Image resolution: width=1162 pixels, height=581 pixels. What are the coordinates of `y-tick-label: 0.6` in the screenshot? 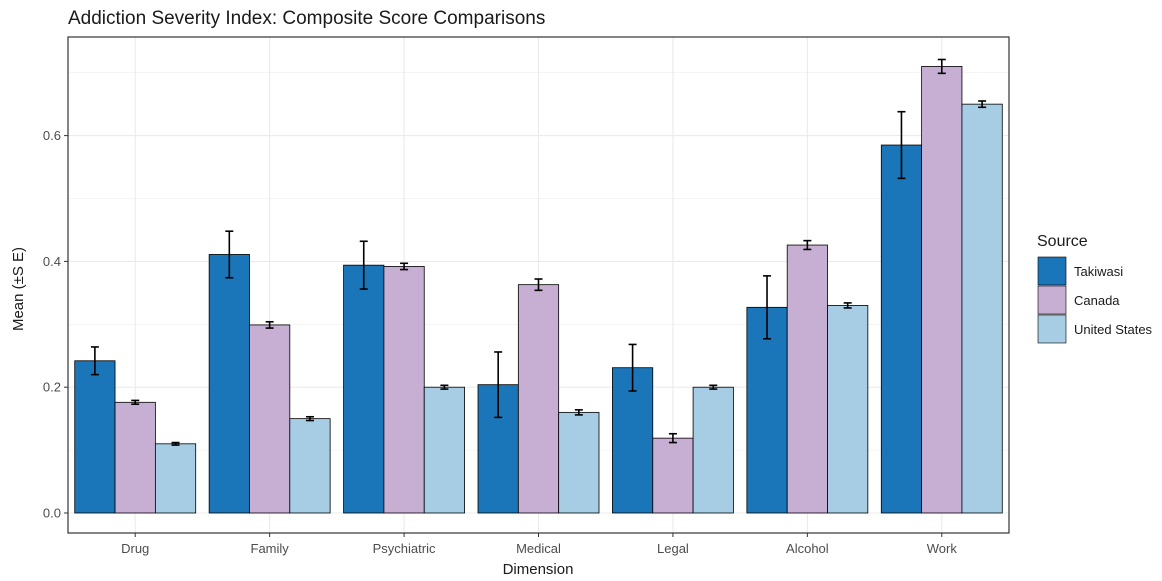 It's located at (52, 135).